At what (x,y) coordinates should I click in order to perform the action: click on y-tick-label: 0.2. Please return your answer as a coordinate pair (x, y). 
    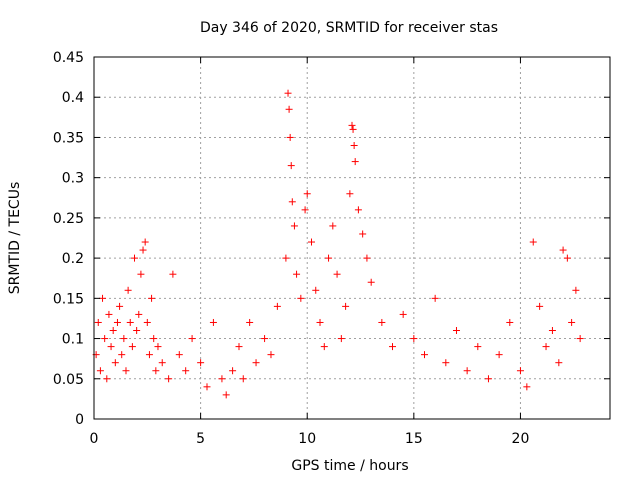
    Looking at the image, I should click on (73, 259).